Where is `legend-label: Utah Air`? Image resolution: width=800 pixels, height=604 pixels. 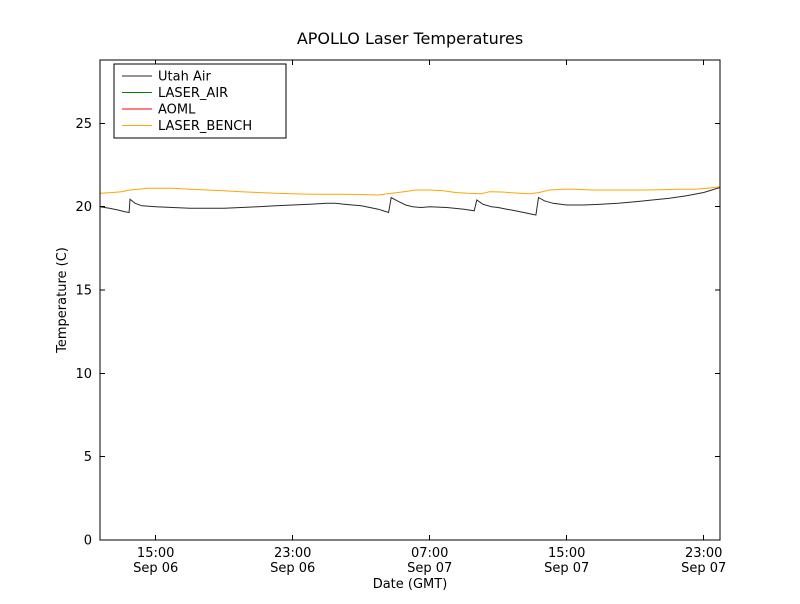
legend-label: Utah Air is located at coordinates (184, 77).